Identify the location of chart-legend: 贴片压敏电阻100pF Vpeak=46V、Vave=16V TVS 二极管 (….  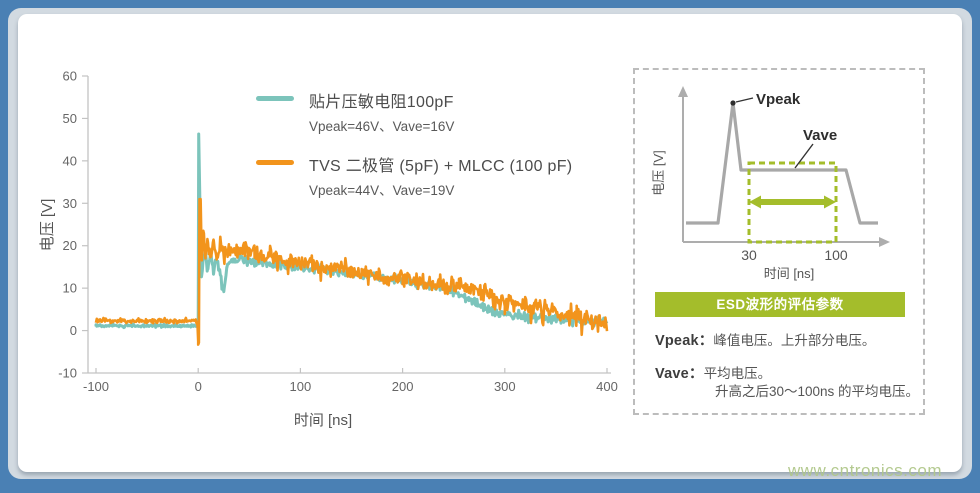
(414, 143).